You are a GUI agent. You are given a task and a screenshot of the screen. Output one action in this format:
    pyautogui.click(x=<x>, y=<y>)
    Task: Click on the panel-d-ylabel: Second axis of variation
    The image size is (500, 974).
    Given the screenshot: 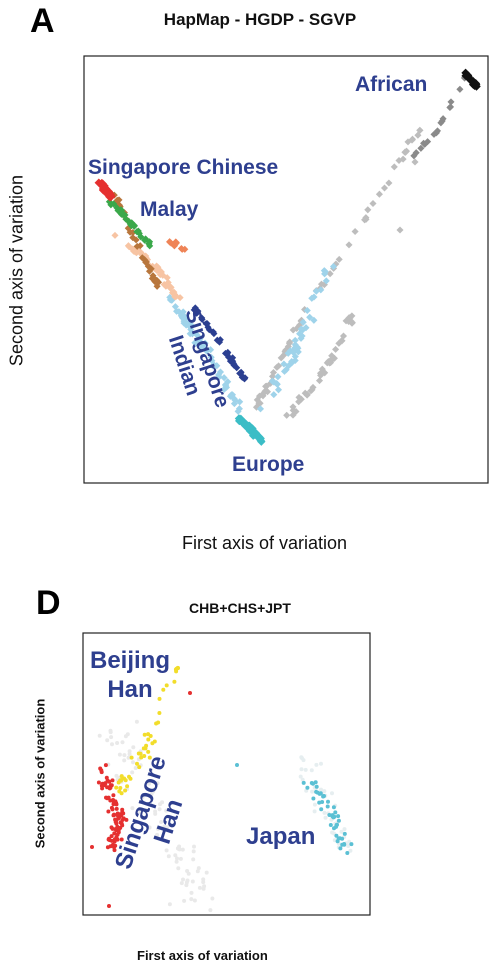 What is the action you would take?
    pyautogui.click(x=40, y=773)
    